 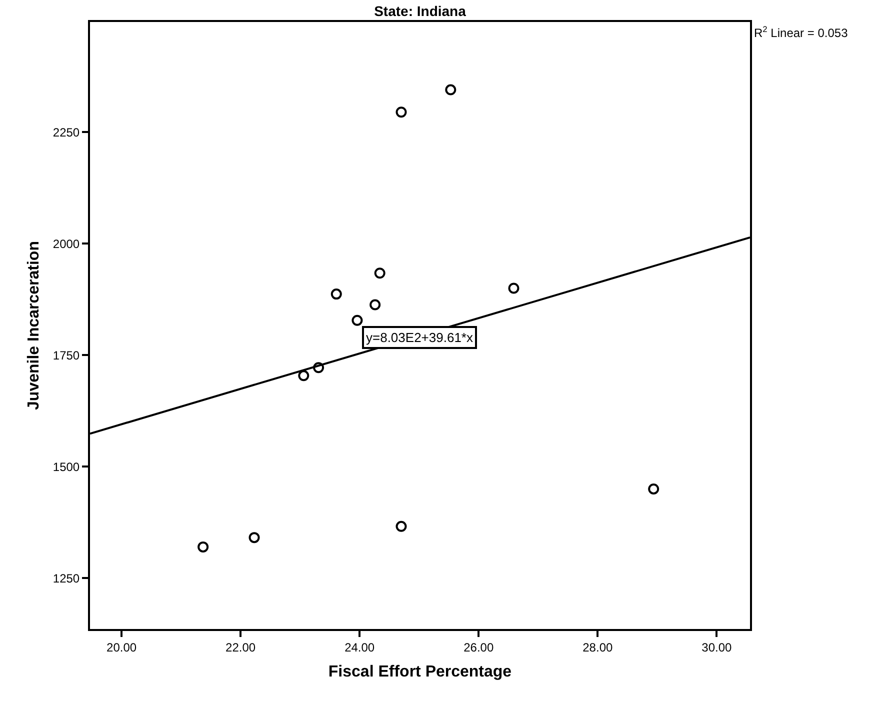 What do you see at coordinates (66, 467) in the screenshot?
I see `y-tick-label: 1500` at bounding box center [66, 467].